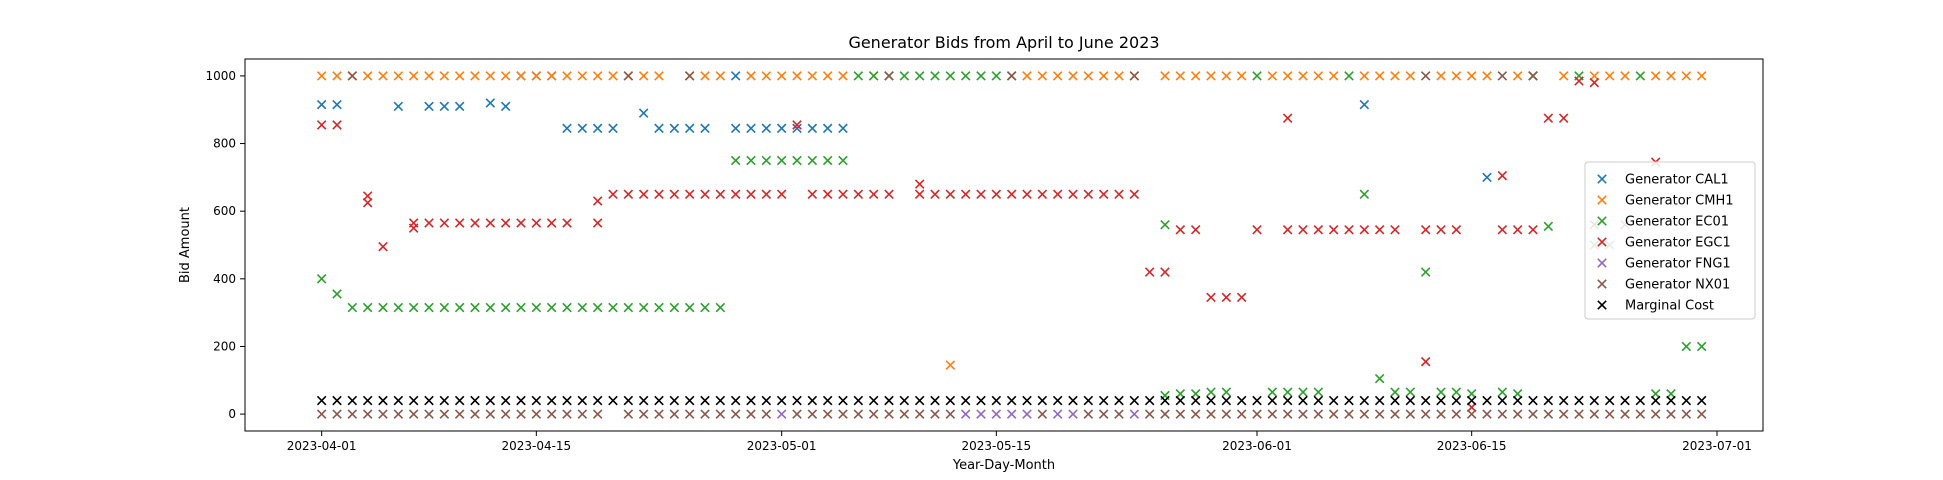 Image resolution: width=1943 pixels, height=480 pixels. What do you see at coordinates (224, 279) in the screenshot?
I see `y-tick-label: 400` at bounding box center [224, 279].